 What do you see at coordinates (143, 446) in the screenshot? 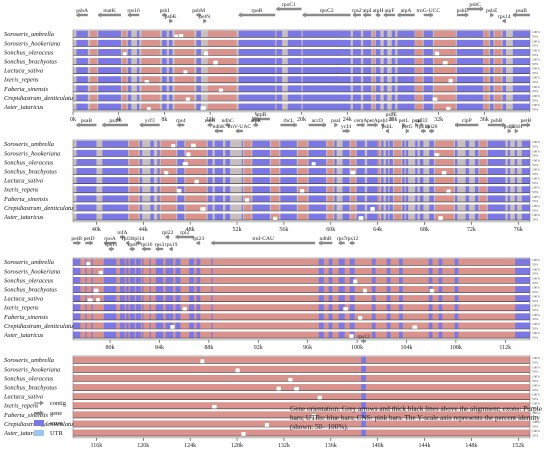
I see `x-tick-label: 120k` at bounding box center [143, 446].